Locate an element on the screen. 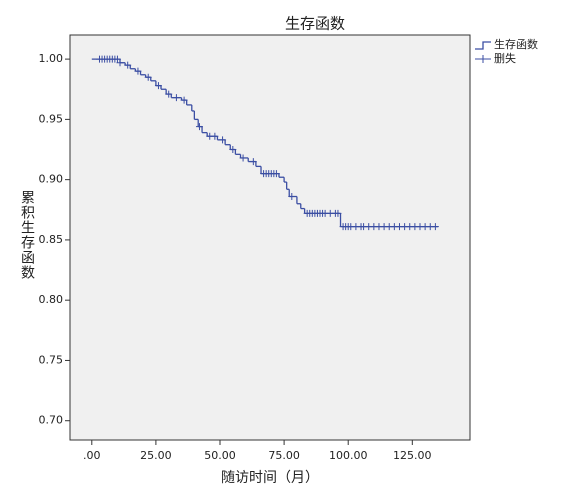 The width and height of the screenshot is (562, 503). x-tick-label: 75.00 is located at coordinates (284, 455).